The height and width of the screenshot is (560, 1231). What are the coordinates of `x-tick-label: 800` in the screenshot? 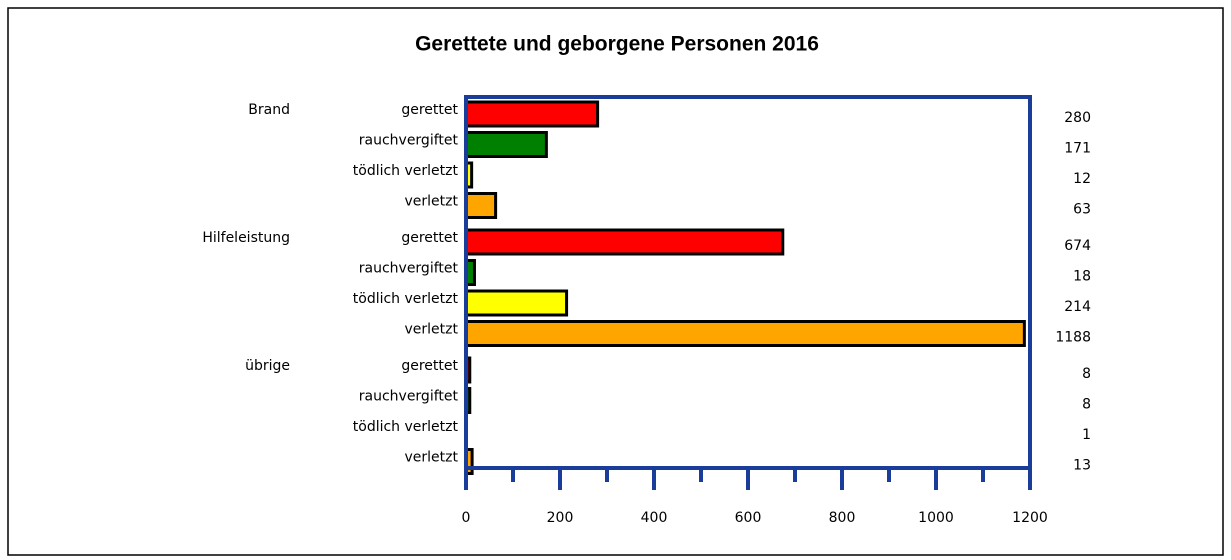 It's located at (842, 518).